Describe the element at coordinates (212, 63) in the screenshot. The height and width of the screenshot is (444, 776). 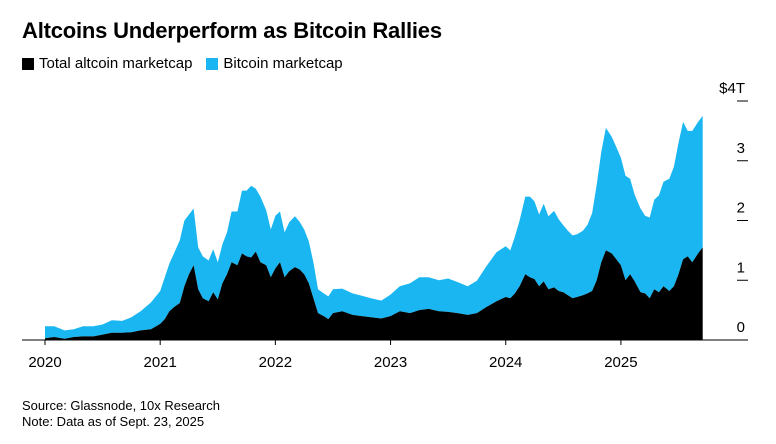
I see `legend-swatch-bitcoin` at that location.